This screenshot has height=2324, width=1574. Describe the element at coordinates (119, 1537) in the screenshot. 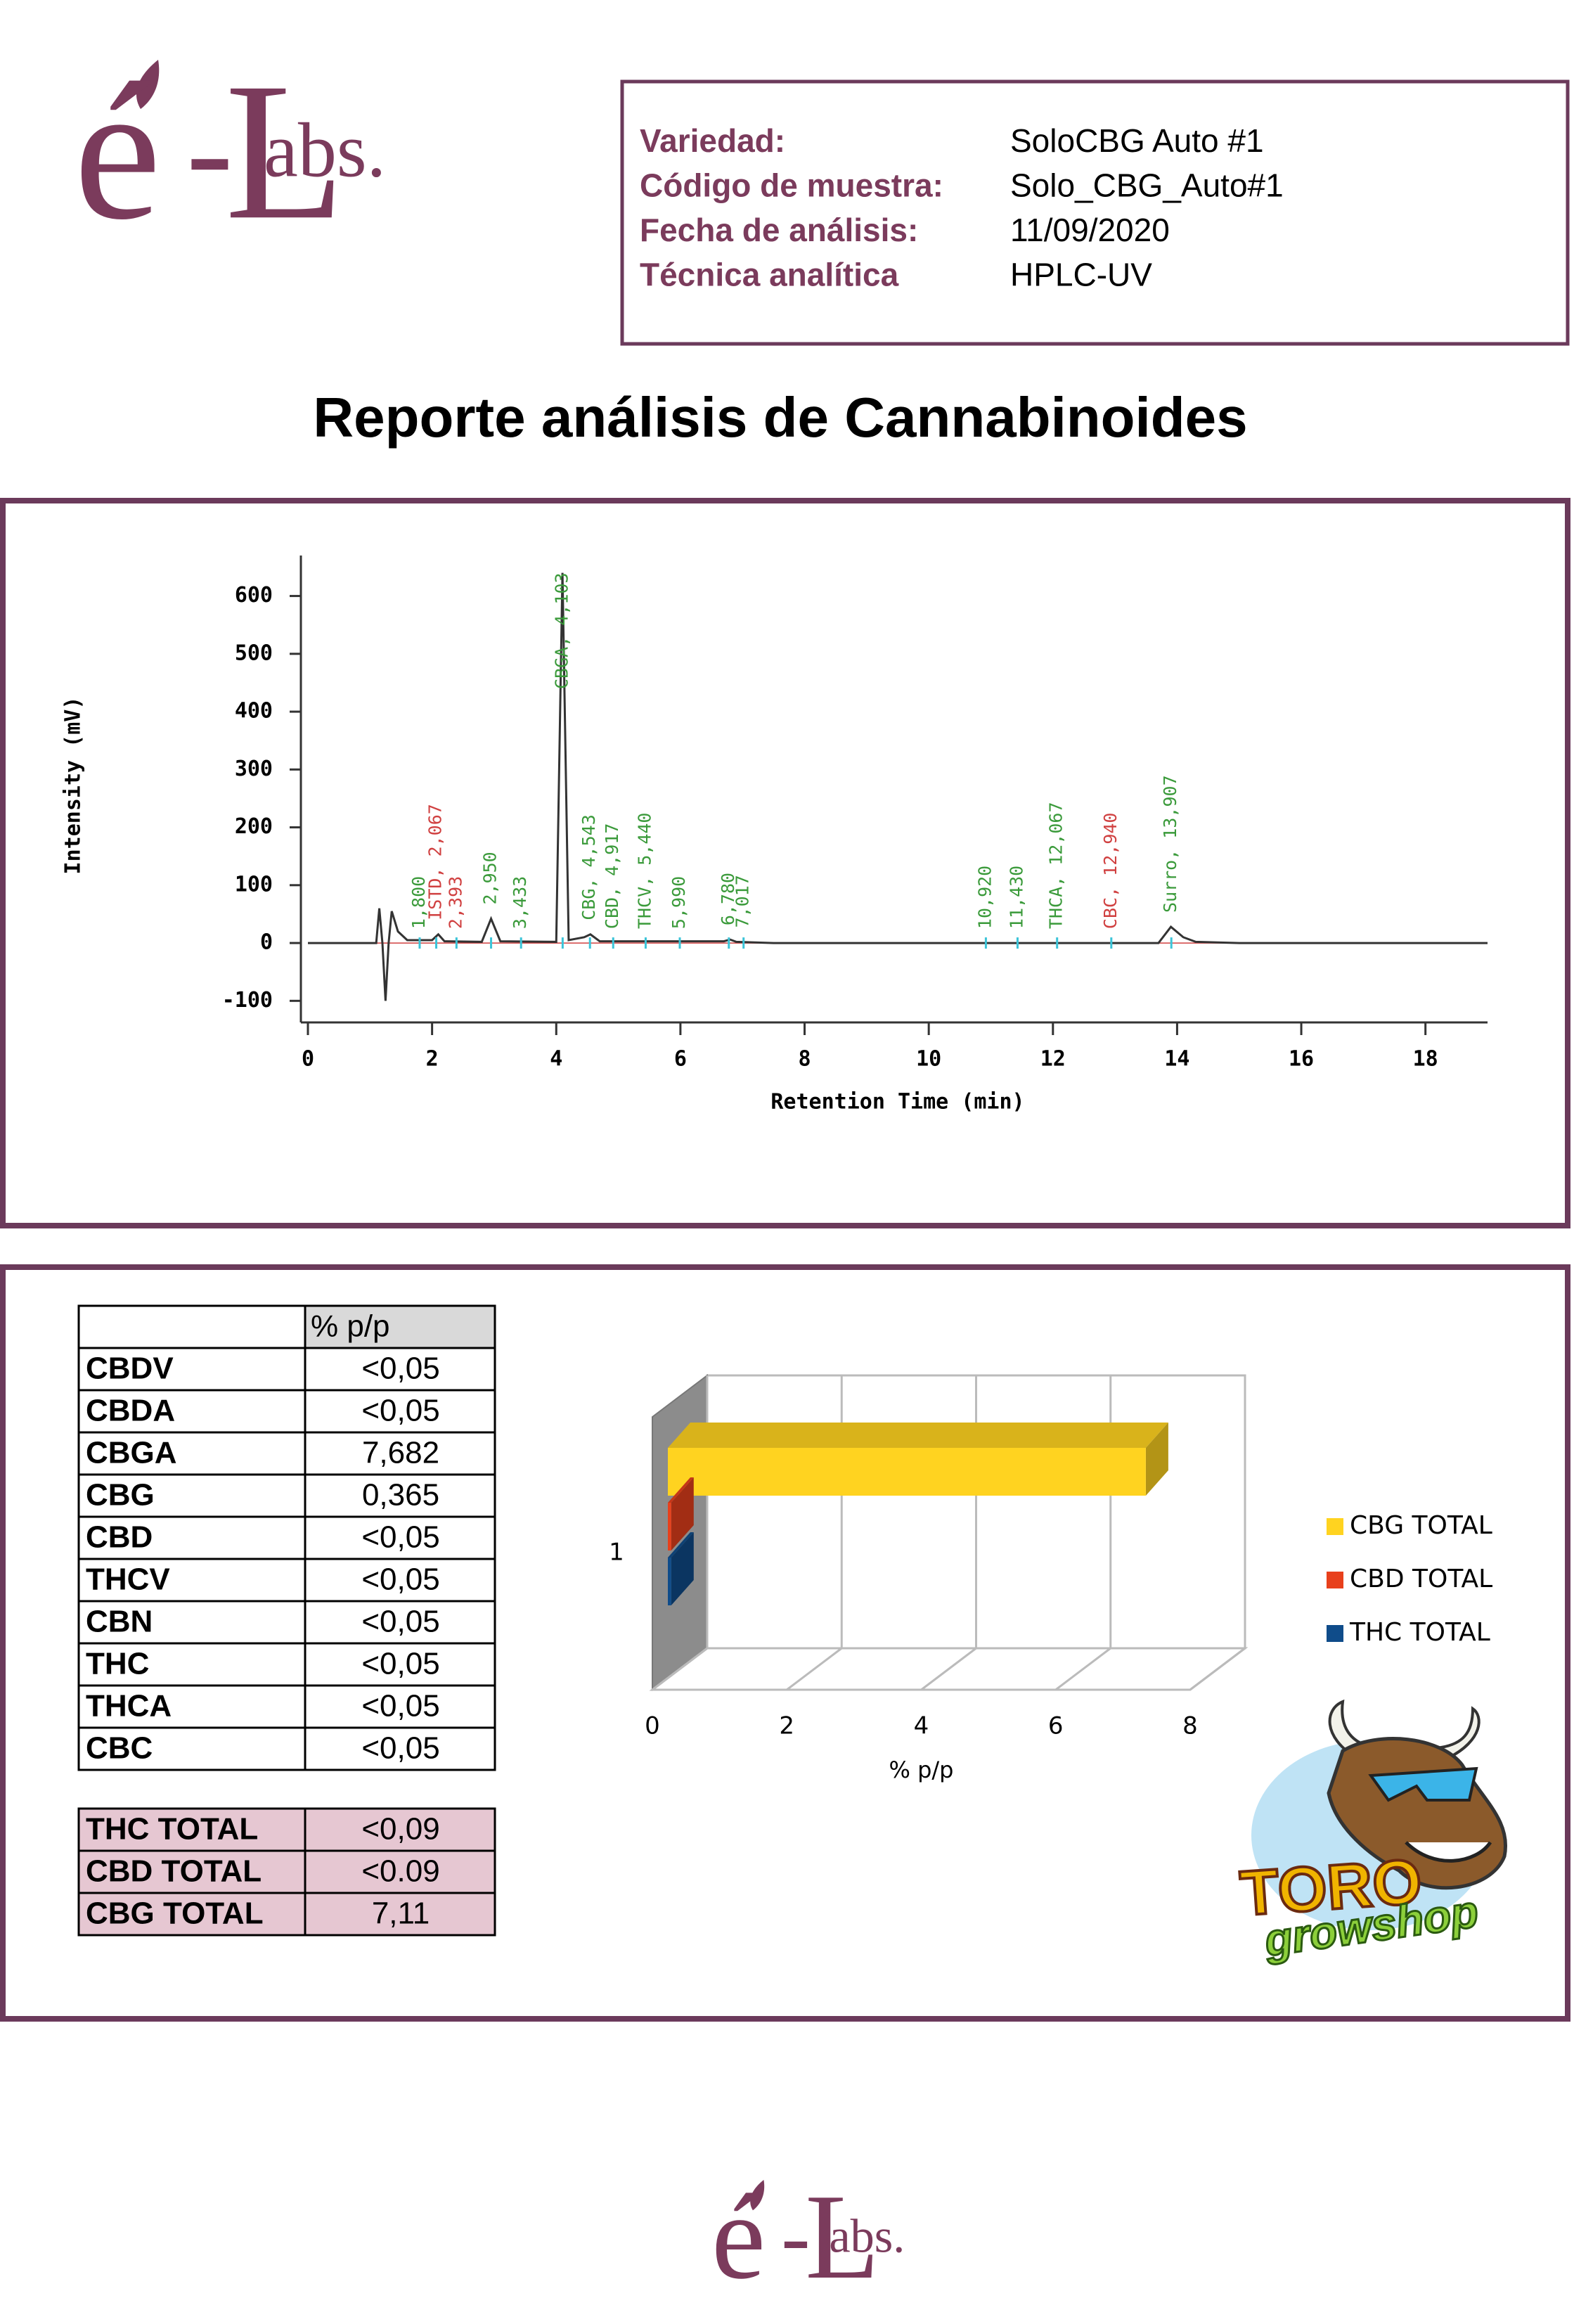

I see `row-label: CBD` at that location.